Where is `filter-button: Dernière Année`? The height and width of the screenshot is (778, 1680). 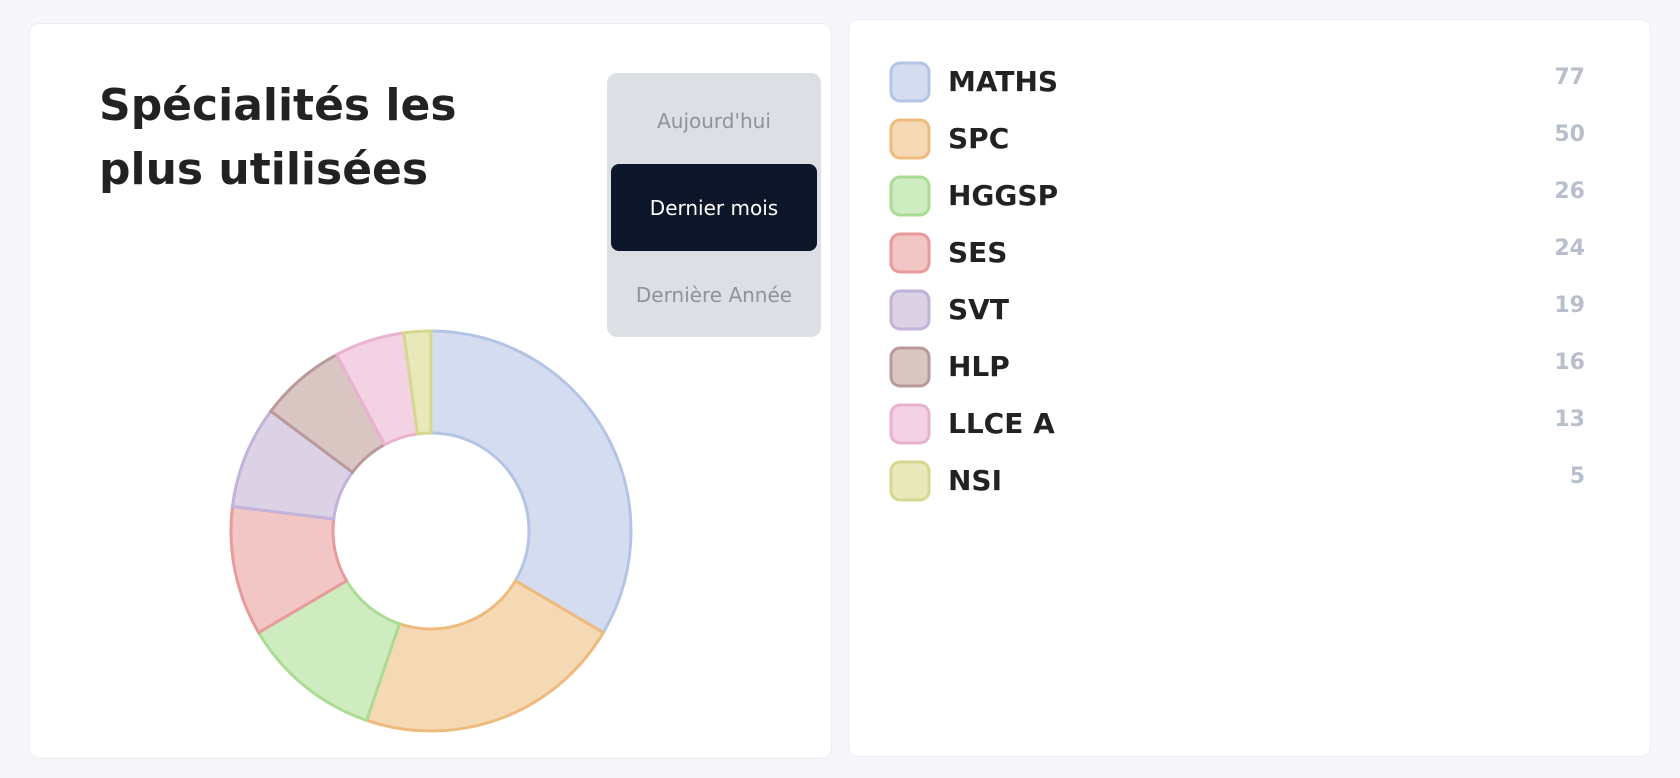
filter-button: Dernière Année is located at coordinates (714, 294).